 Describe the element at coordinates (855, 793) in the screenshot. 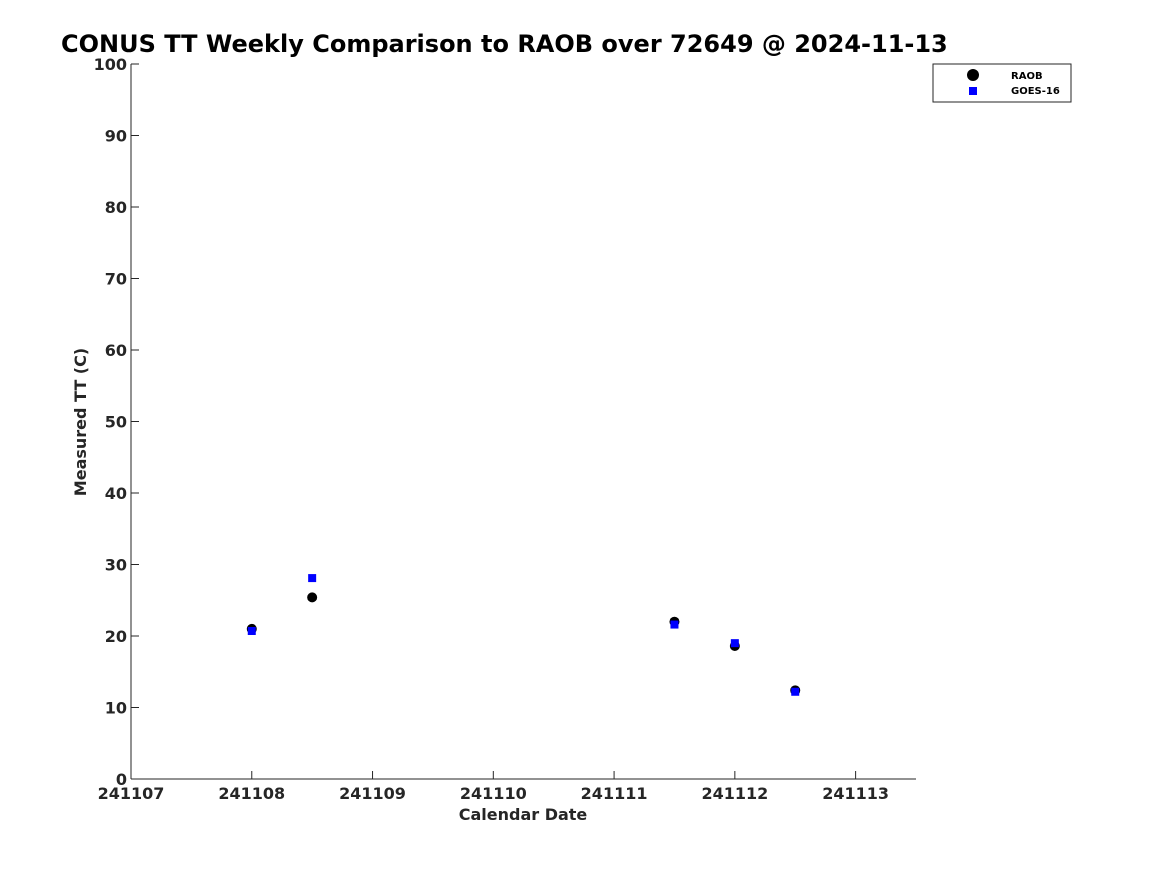

I see `x-tick-label: 241113` at that location.